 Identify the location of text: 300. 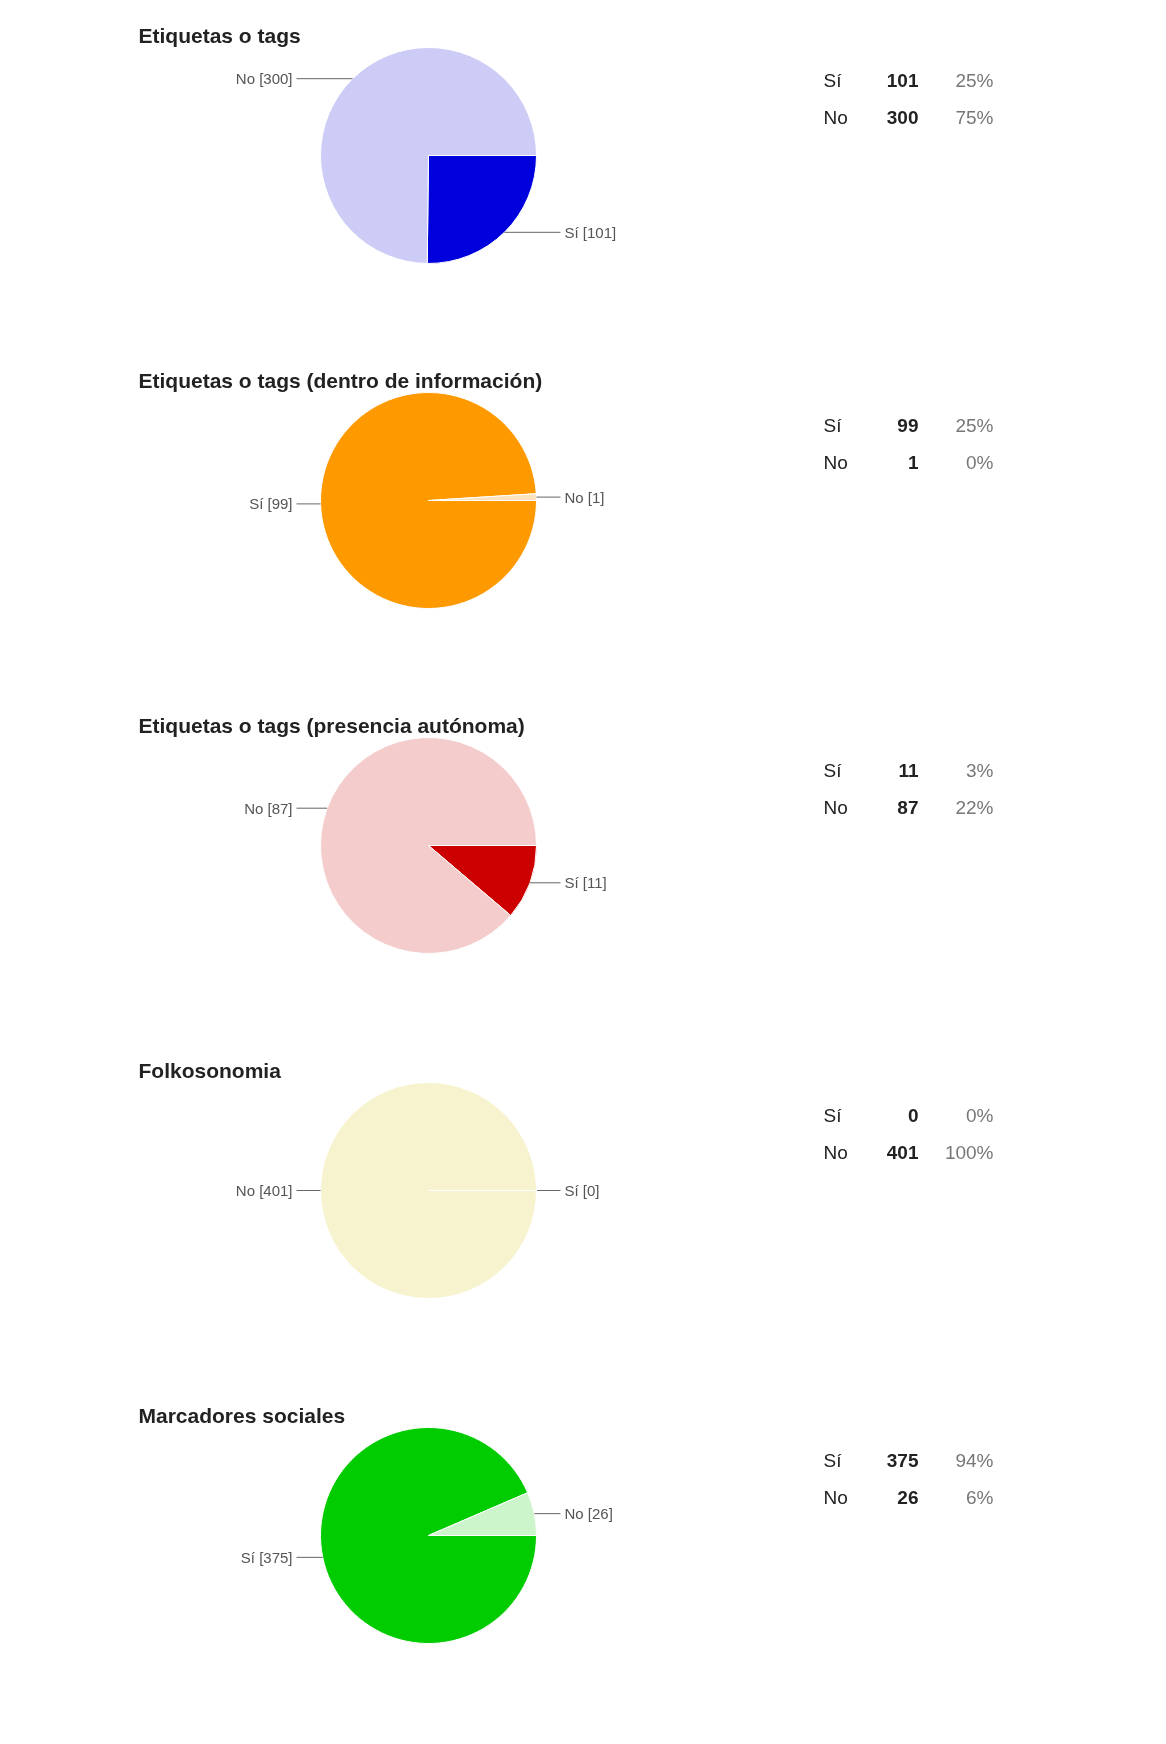
(902, 117).